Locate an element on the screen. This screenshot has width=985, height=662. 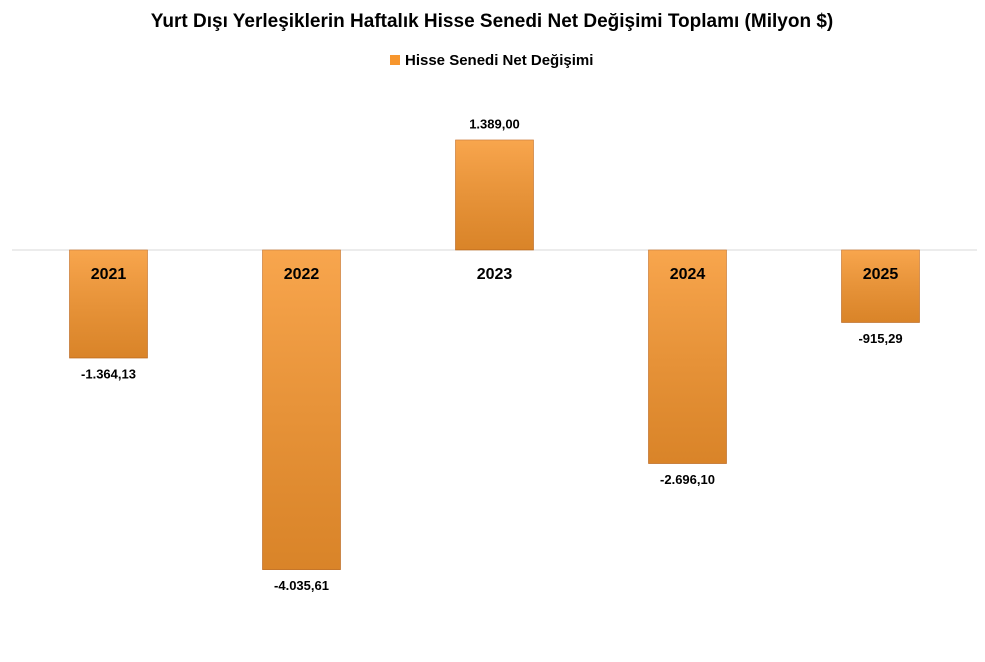
data-label: -4.035,61 is located at coordinates (301, 585).